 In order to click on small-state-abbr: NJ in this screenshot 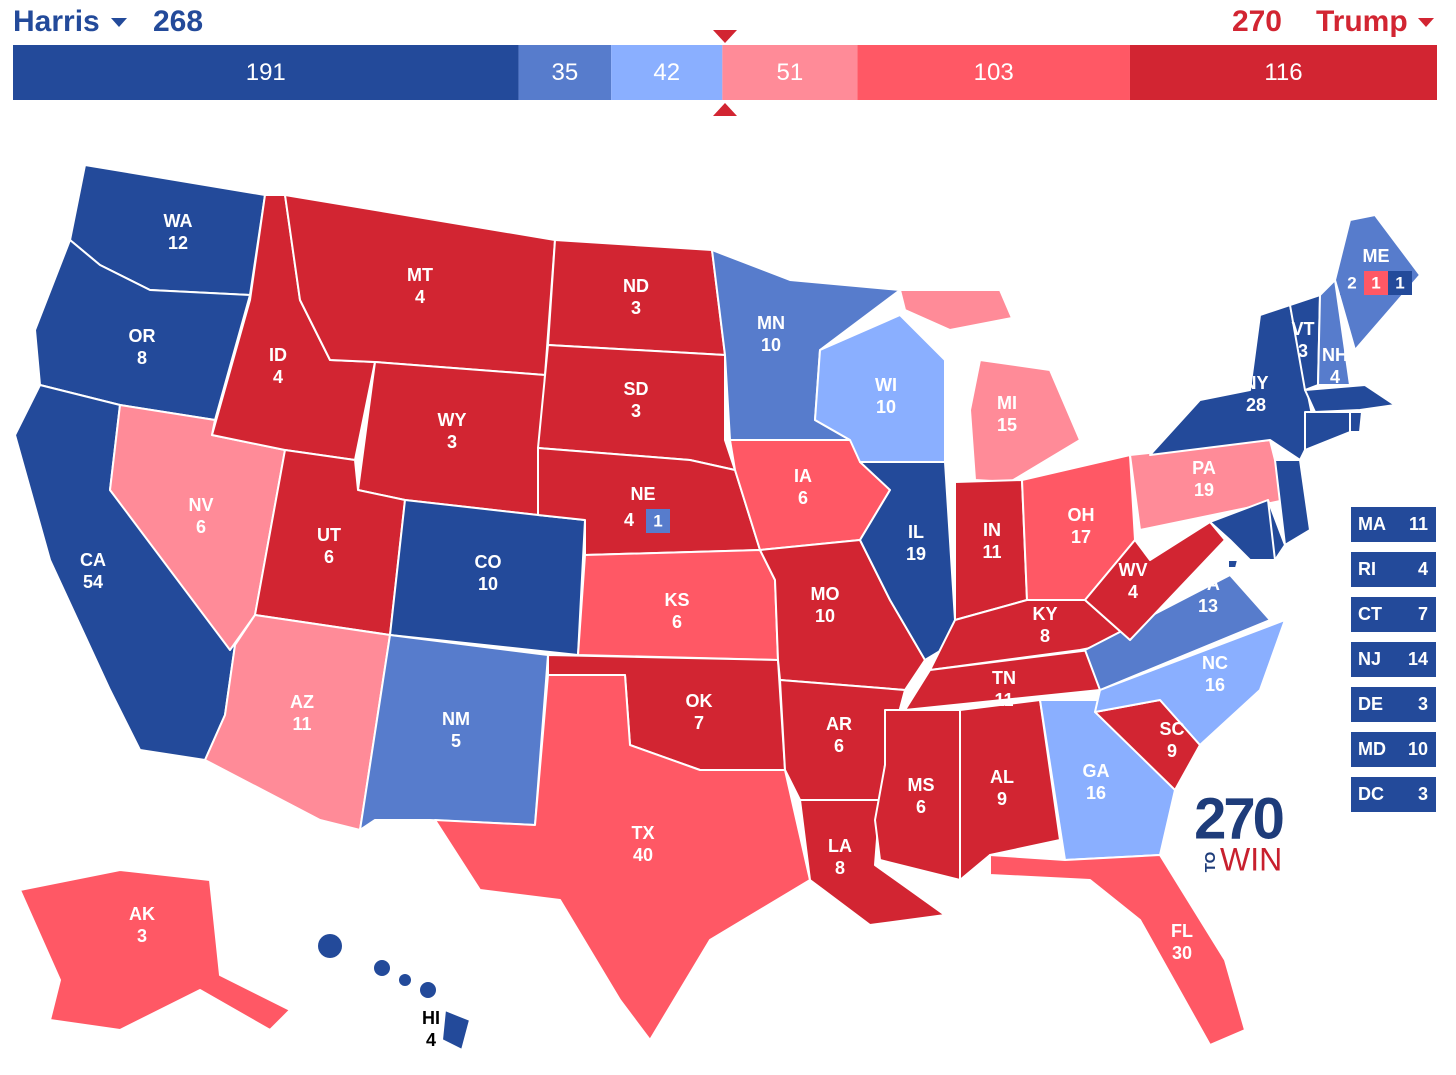, I will do `click(1369, 659)`.